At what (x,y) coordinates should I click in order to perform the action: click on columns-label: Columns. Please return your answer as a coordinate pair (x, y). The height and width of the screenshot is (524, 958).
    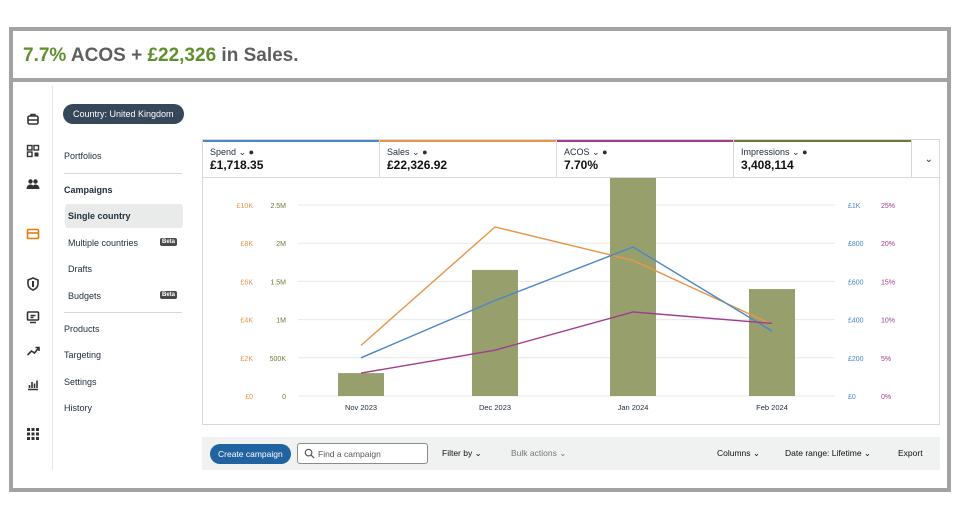
    Looking at the image, I should click on (734, 453).